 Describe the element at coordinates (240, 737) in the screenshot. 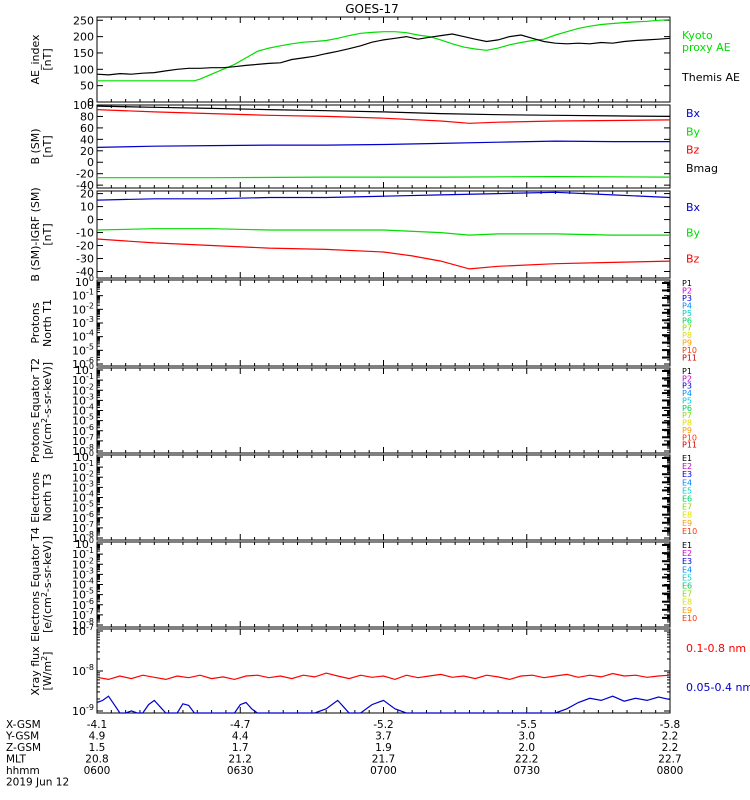

I see `x-axis-tick-value: 4.4` at that location.